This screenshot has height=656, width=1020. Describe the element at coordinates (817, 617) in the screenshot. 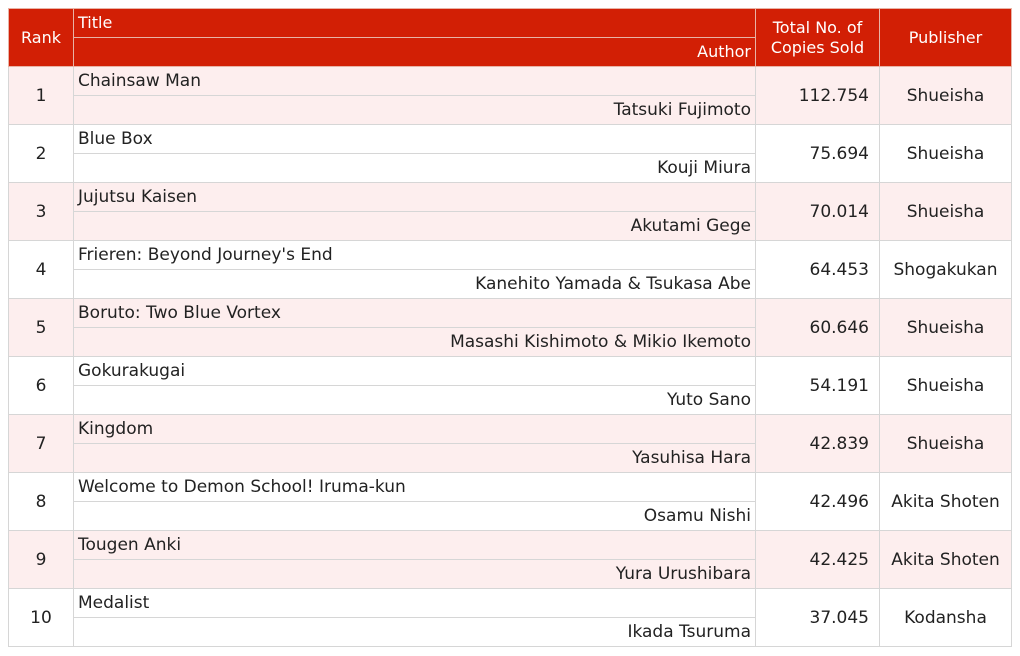

I see `copies-sold-cell: 37.045` at that location.